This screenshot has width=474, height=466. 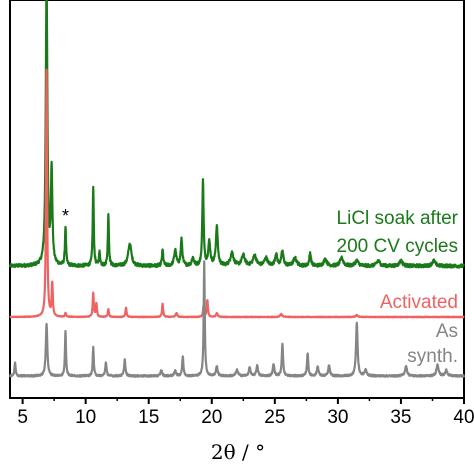 I want to click on x-tick-label: 30, so click(x=337, y=417).